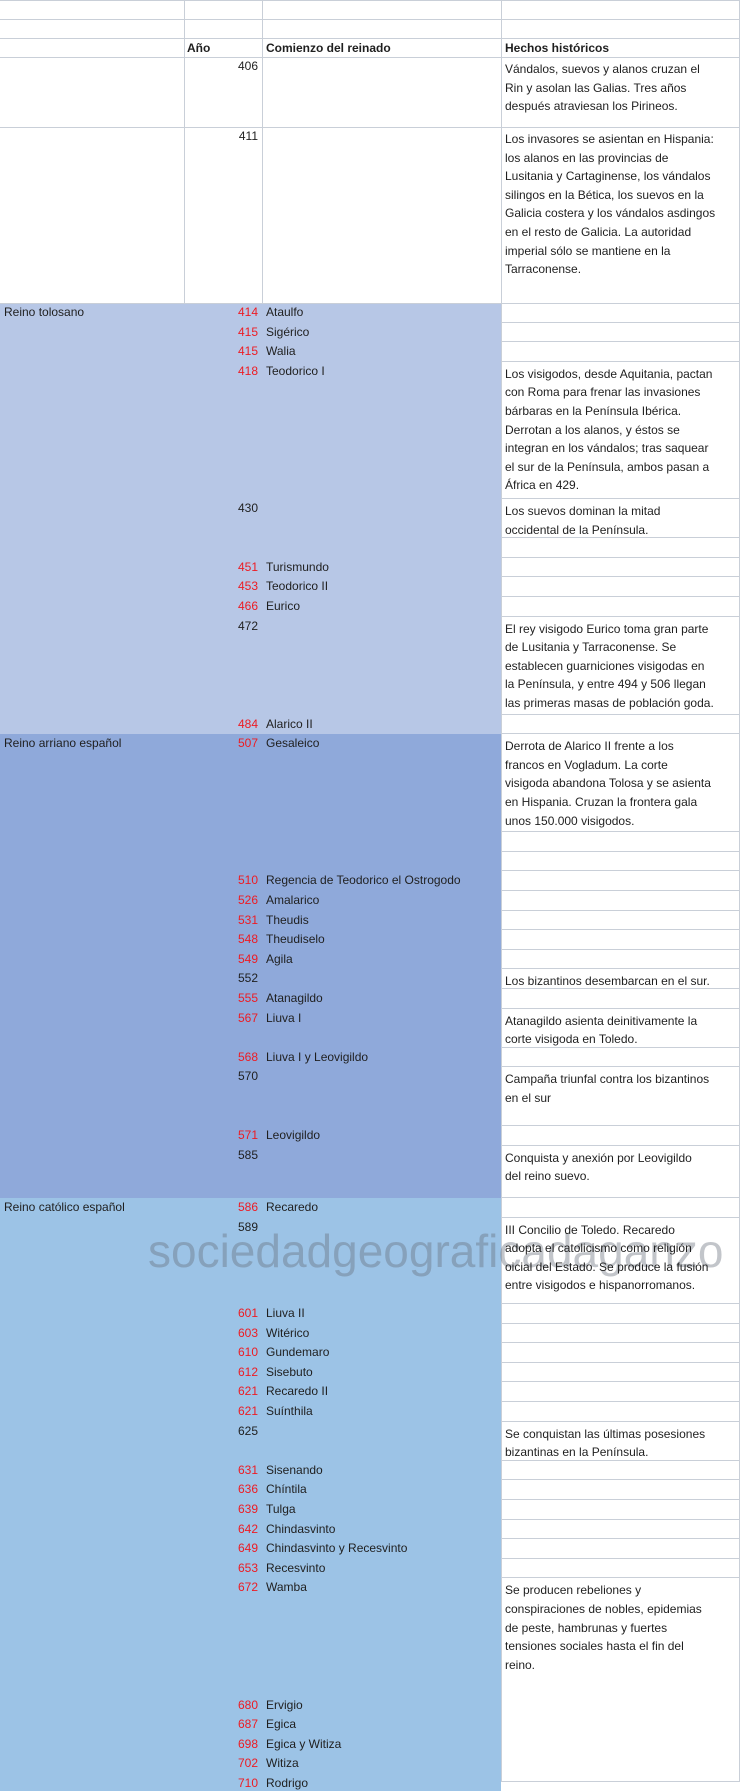 The image size is (744, 1791). I want to click on historical-fact-cell: Los bizantinos desembarcan en el sur., so click(607, 981).